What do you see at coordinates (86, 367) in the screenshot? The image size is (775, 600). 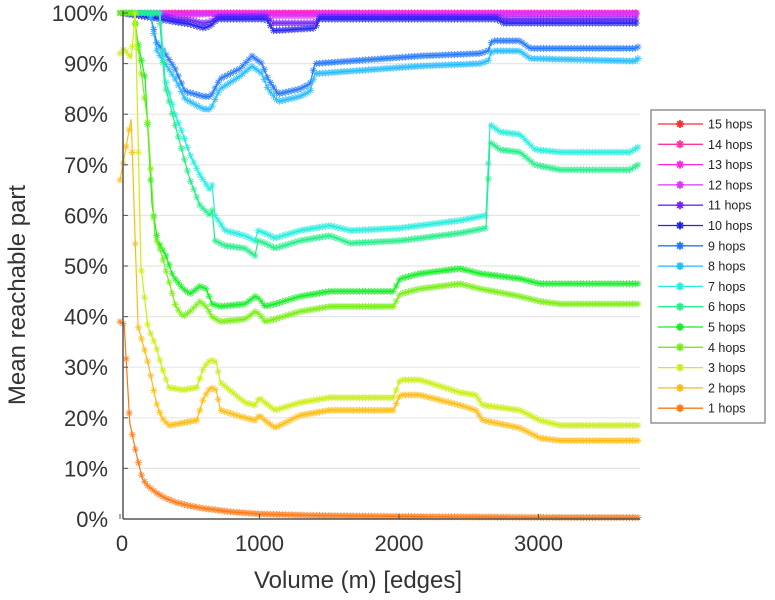 I see `y-tick-label: 30%` at bounding box center [86, 367].